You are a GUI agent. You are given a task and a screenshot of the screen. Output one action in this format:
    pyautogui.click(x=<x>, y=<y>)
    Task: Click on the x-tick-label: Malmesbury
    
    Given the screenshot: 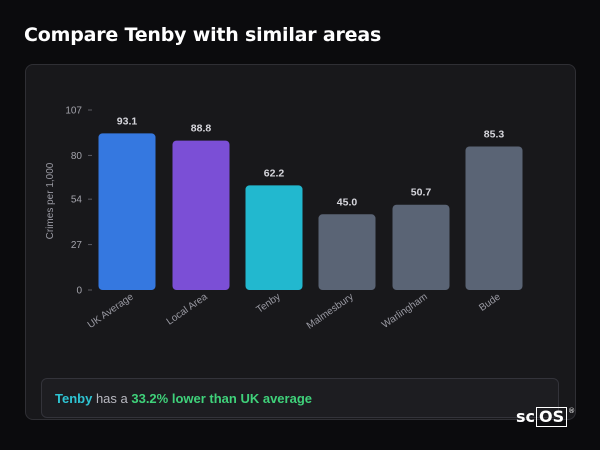 What is the action you would take?
    pyautogui.click(x=330, y=311)
    